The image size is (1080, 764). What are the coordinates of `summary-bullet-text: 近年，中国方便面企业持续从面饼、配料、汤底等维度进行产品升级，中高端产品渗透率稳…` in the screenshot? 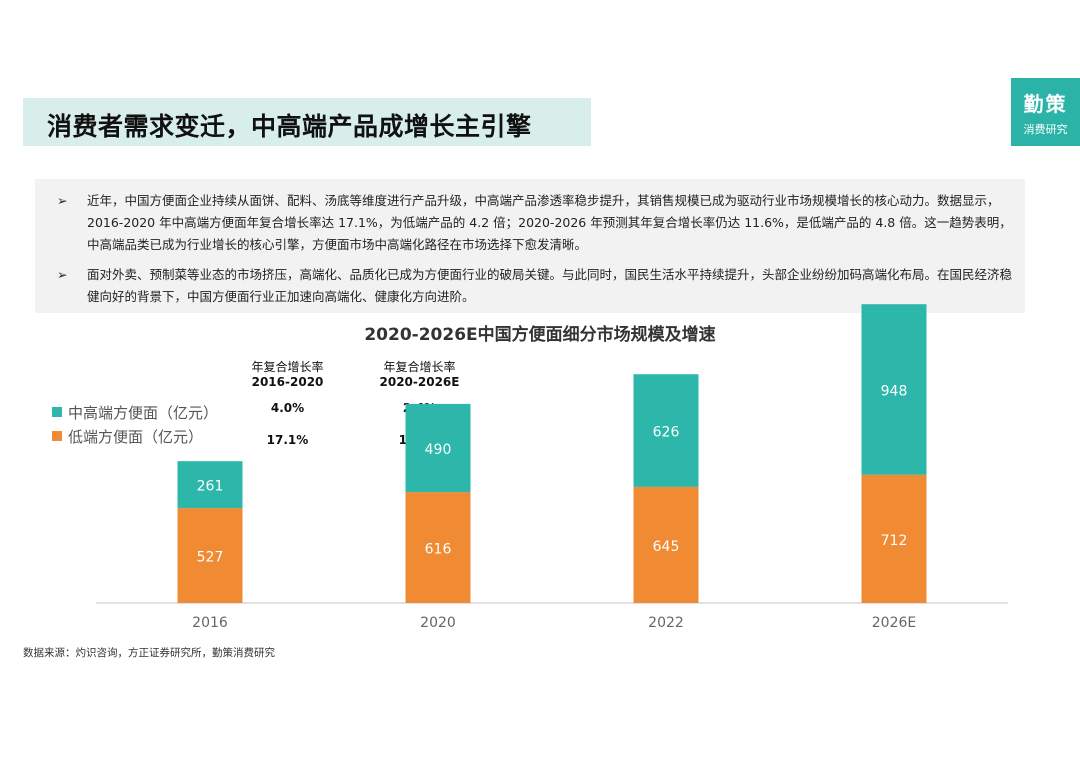 It's located at (549, 222).